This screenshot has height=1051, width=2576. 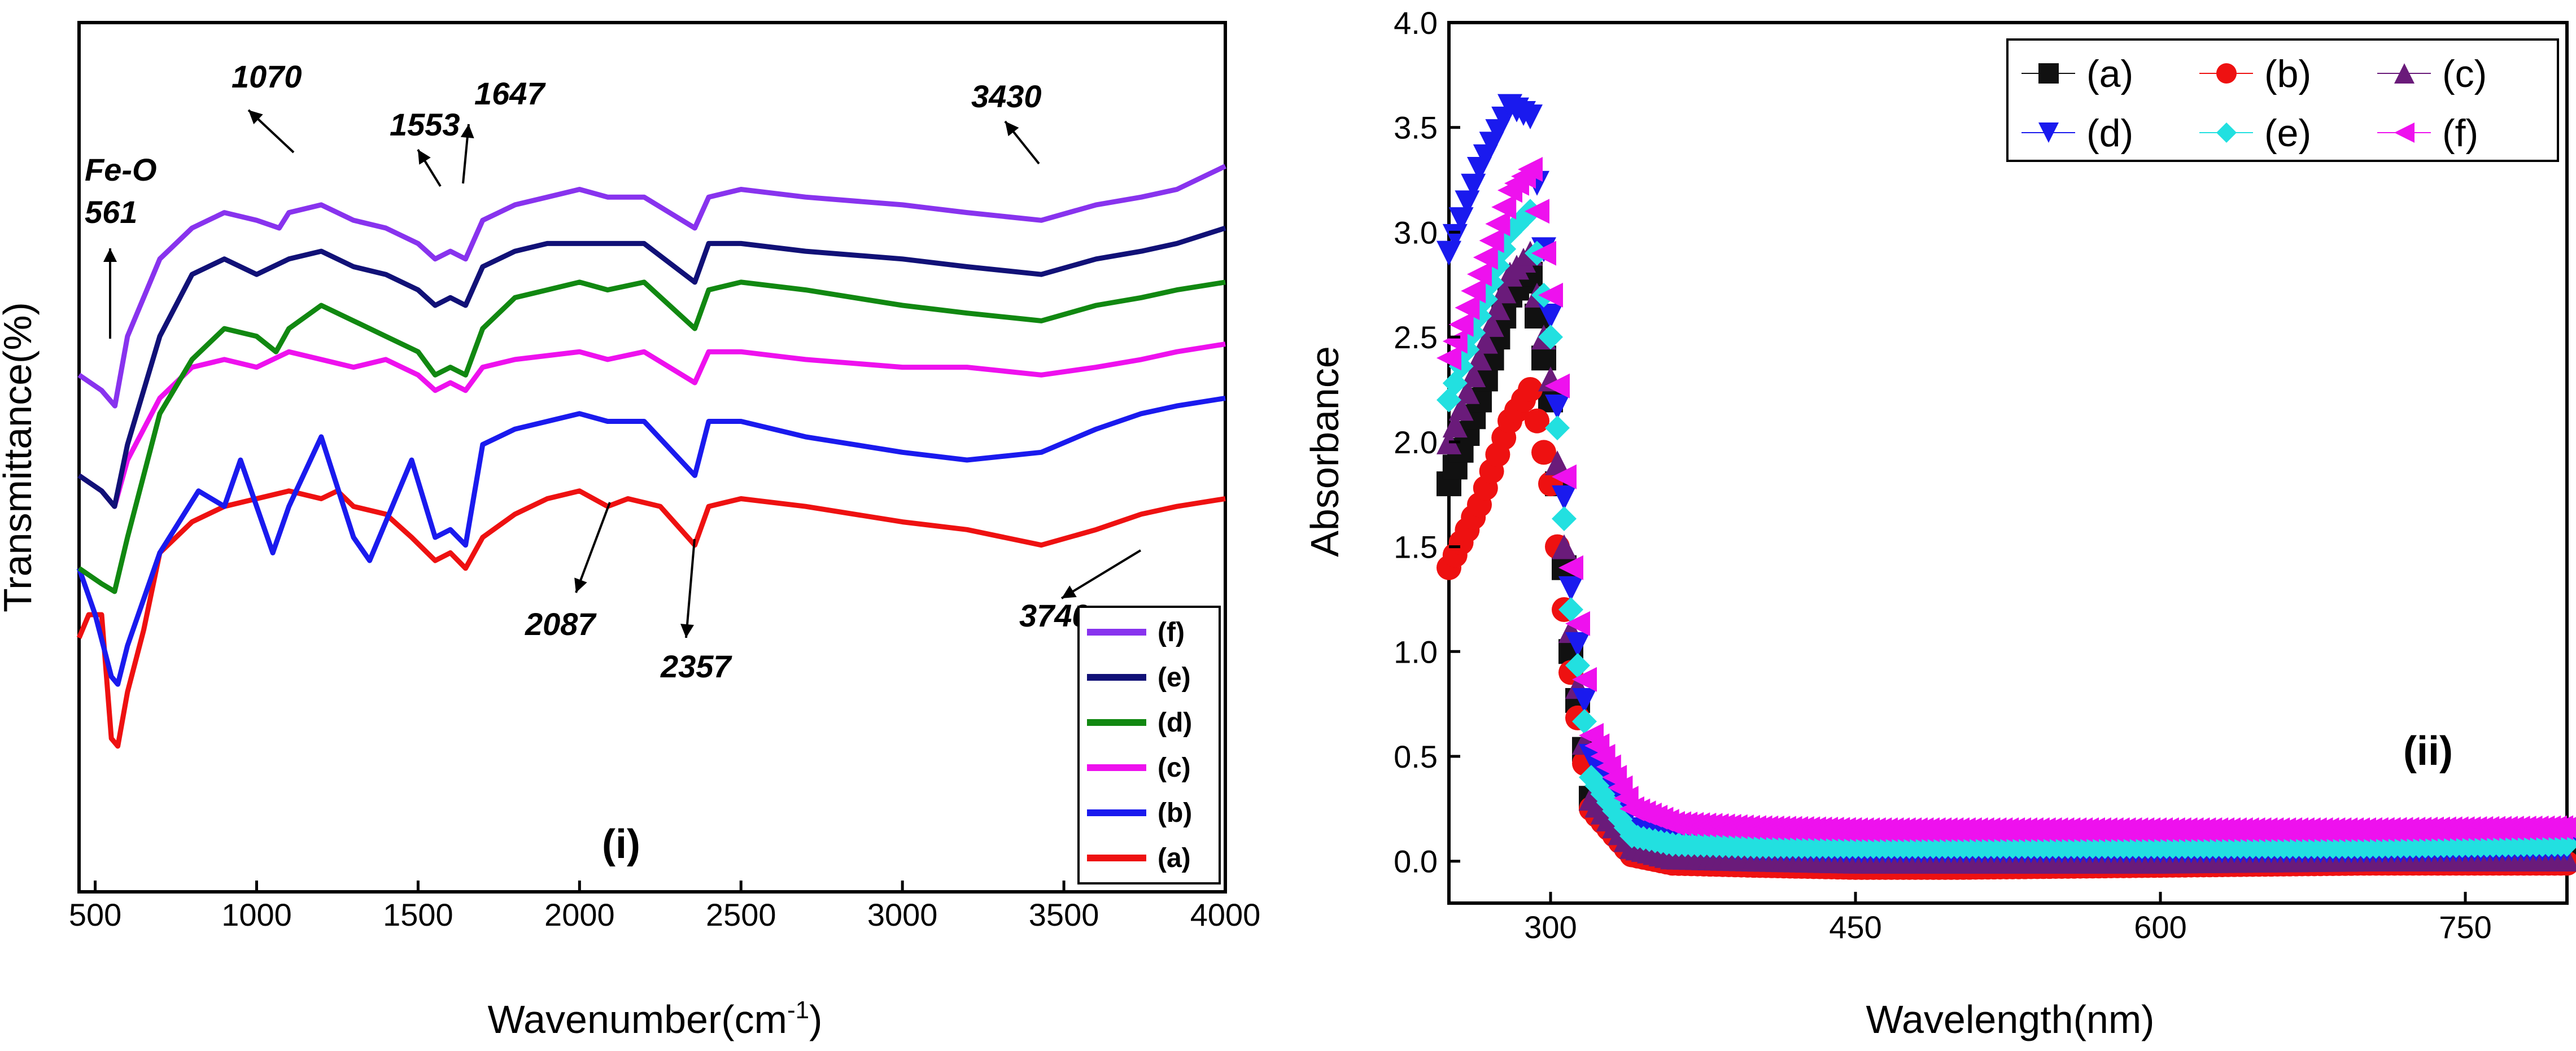 I want to click on ftir-x-ticks: 500 1000 1500 2000 2500 3000 3500 4000, so click(x=664, y=906).